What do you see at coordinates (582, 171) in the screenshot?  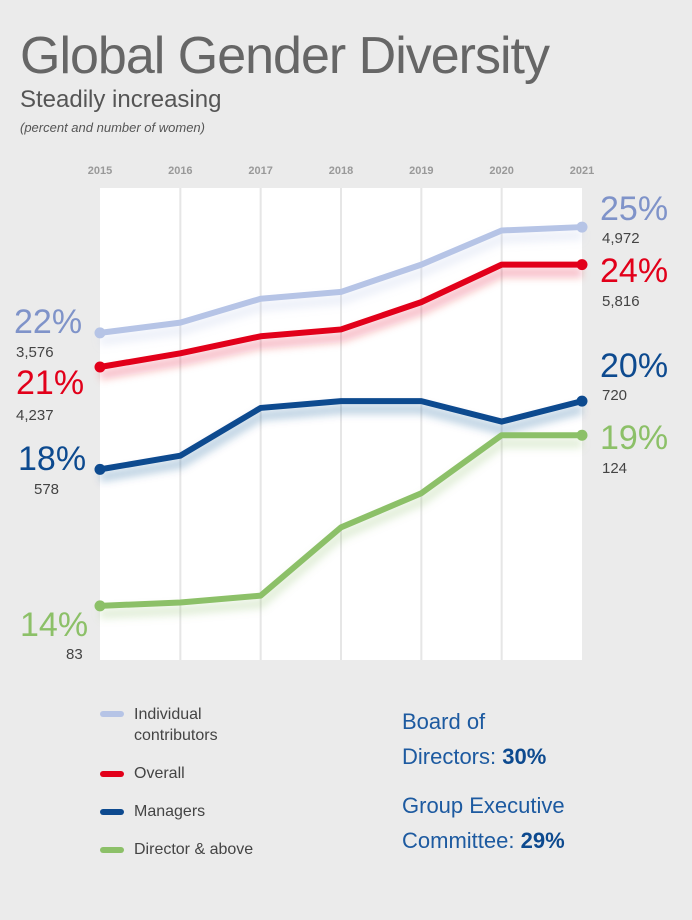 I see `x-tick-2021: 2021` at bounding box center [582, 171].